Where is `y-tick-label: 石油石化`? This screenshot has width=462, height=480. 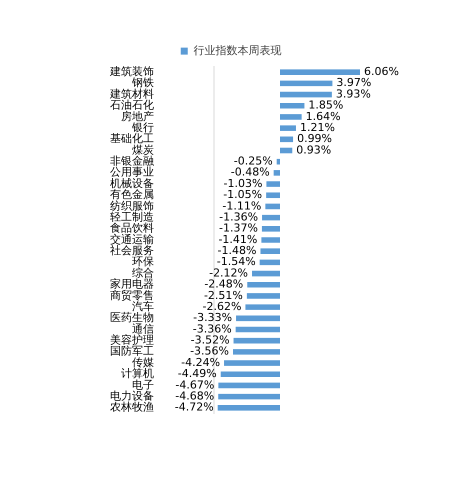
y-tick-label: 石油石化 is located at coordinates (132, 105).